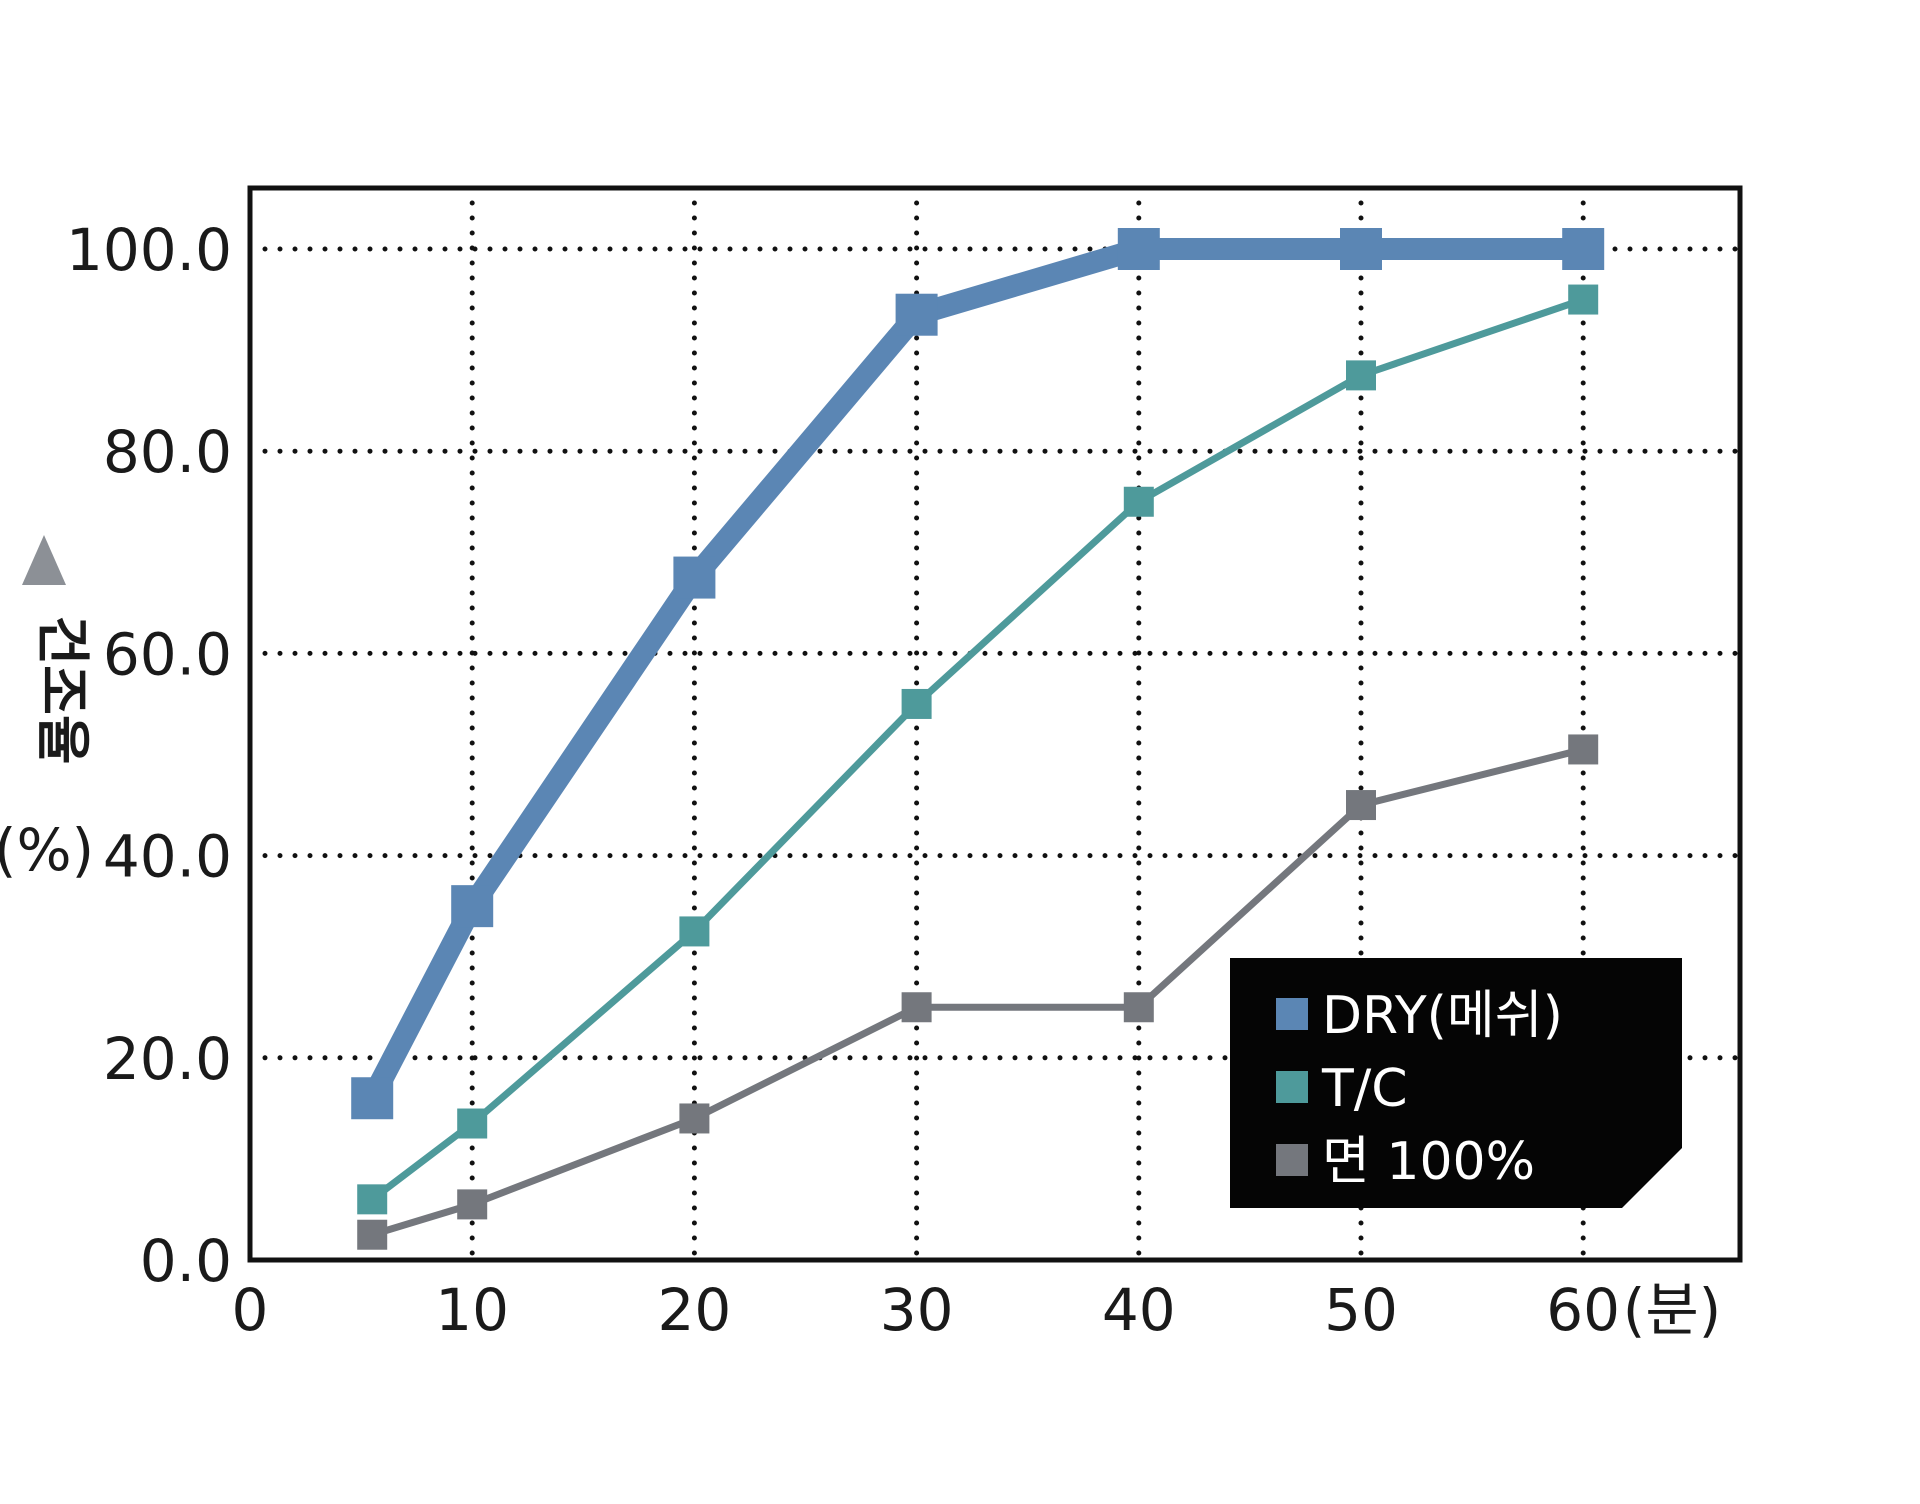 Image resolution: width=1920 pixels, height=1504 pixels. Describe the element at coordinates (917, 1310) in the screenshot. I see `x-tick-label: 30` at that location.